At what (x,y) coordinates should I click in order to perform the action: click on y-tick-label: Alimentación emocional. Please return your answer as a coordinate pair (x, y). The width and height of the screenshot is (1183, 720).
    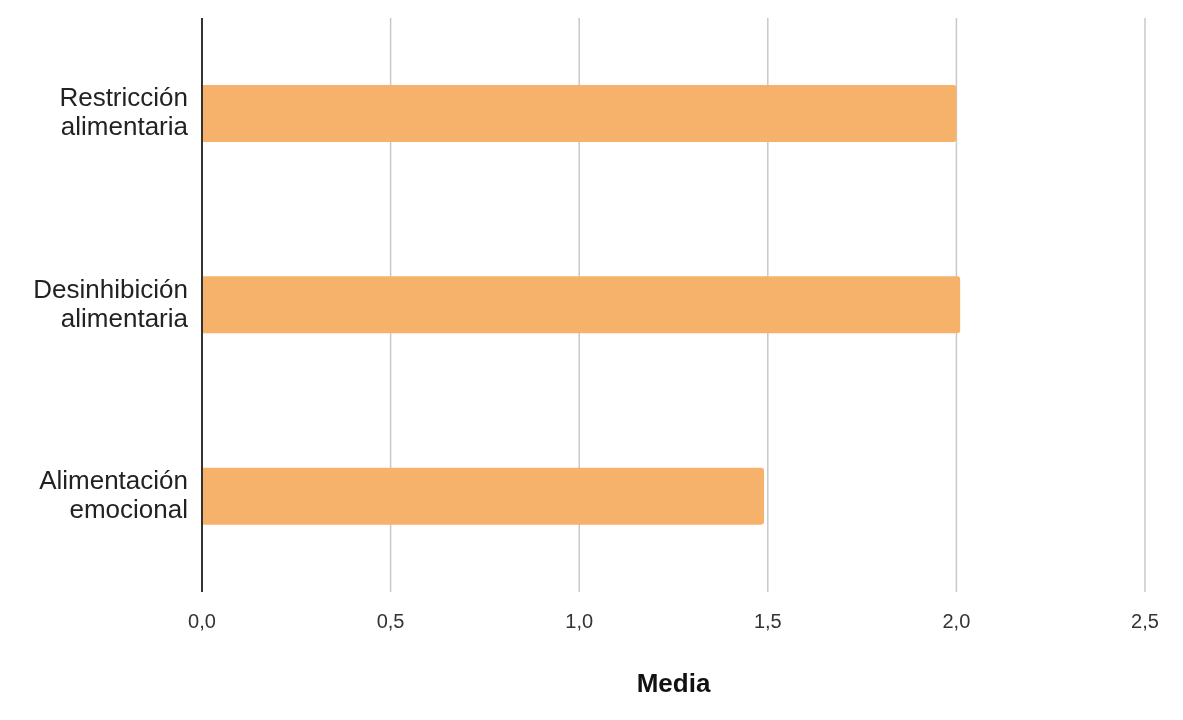
    Looking at the image, I should click on (113, 494).